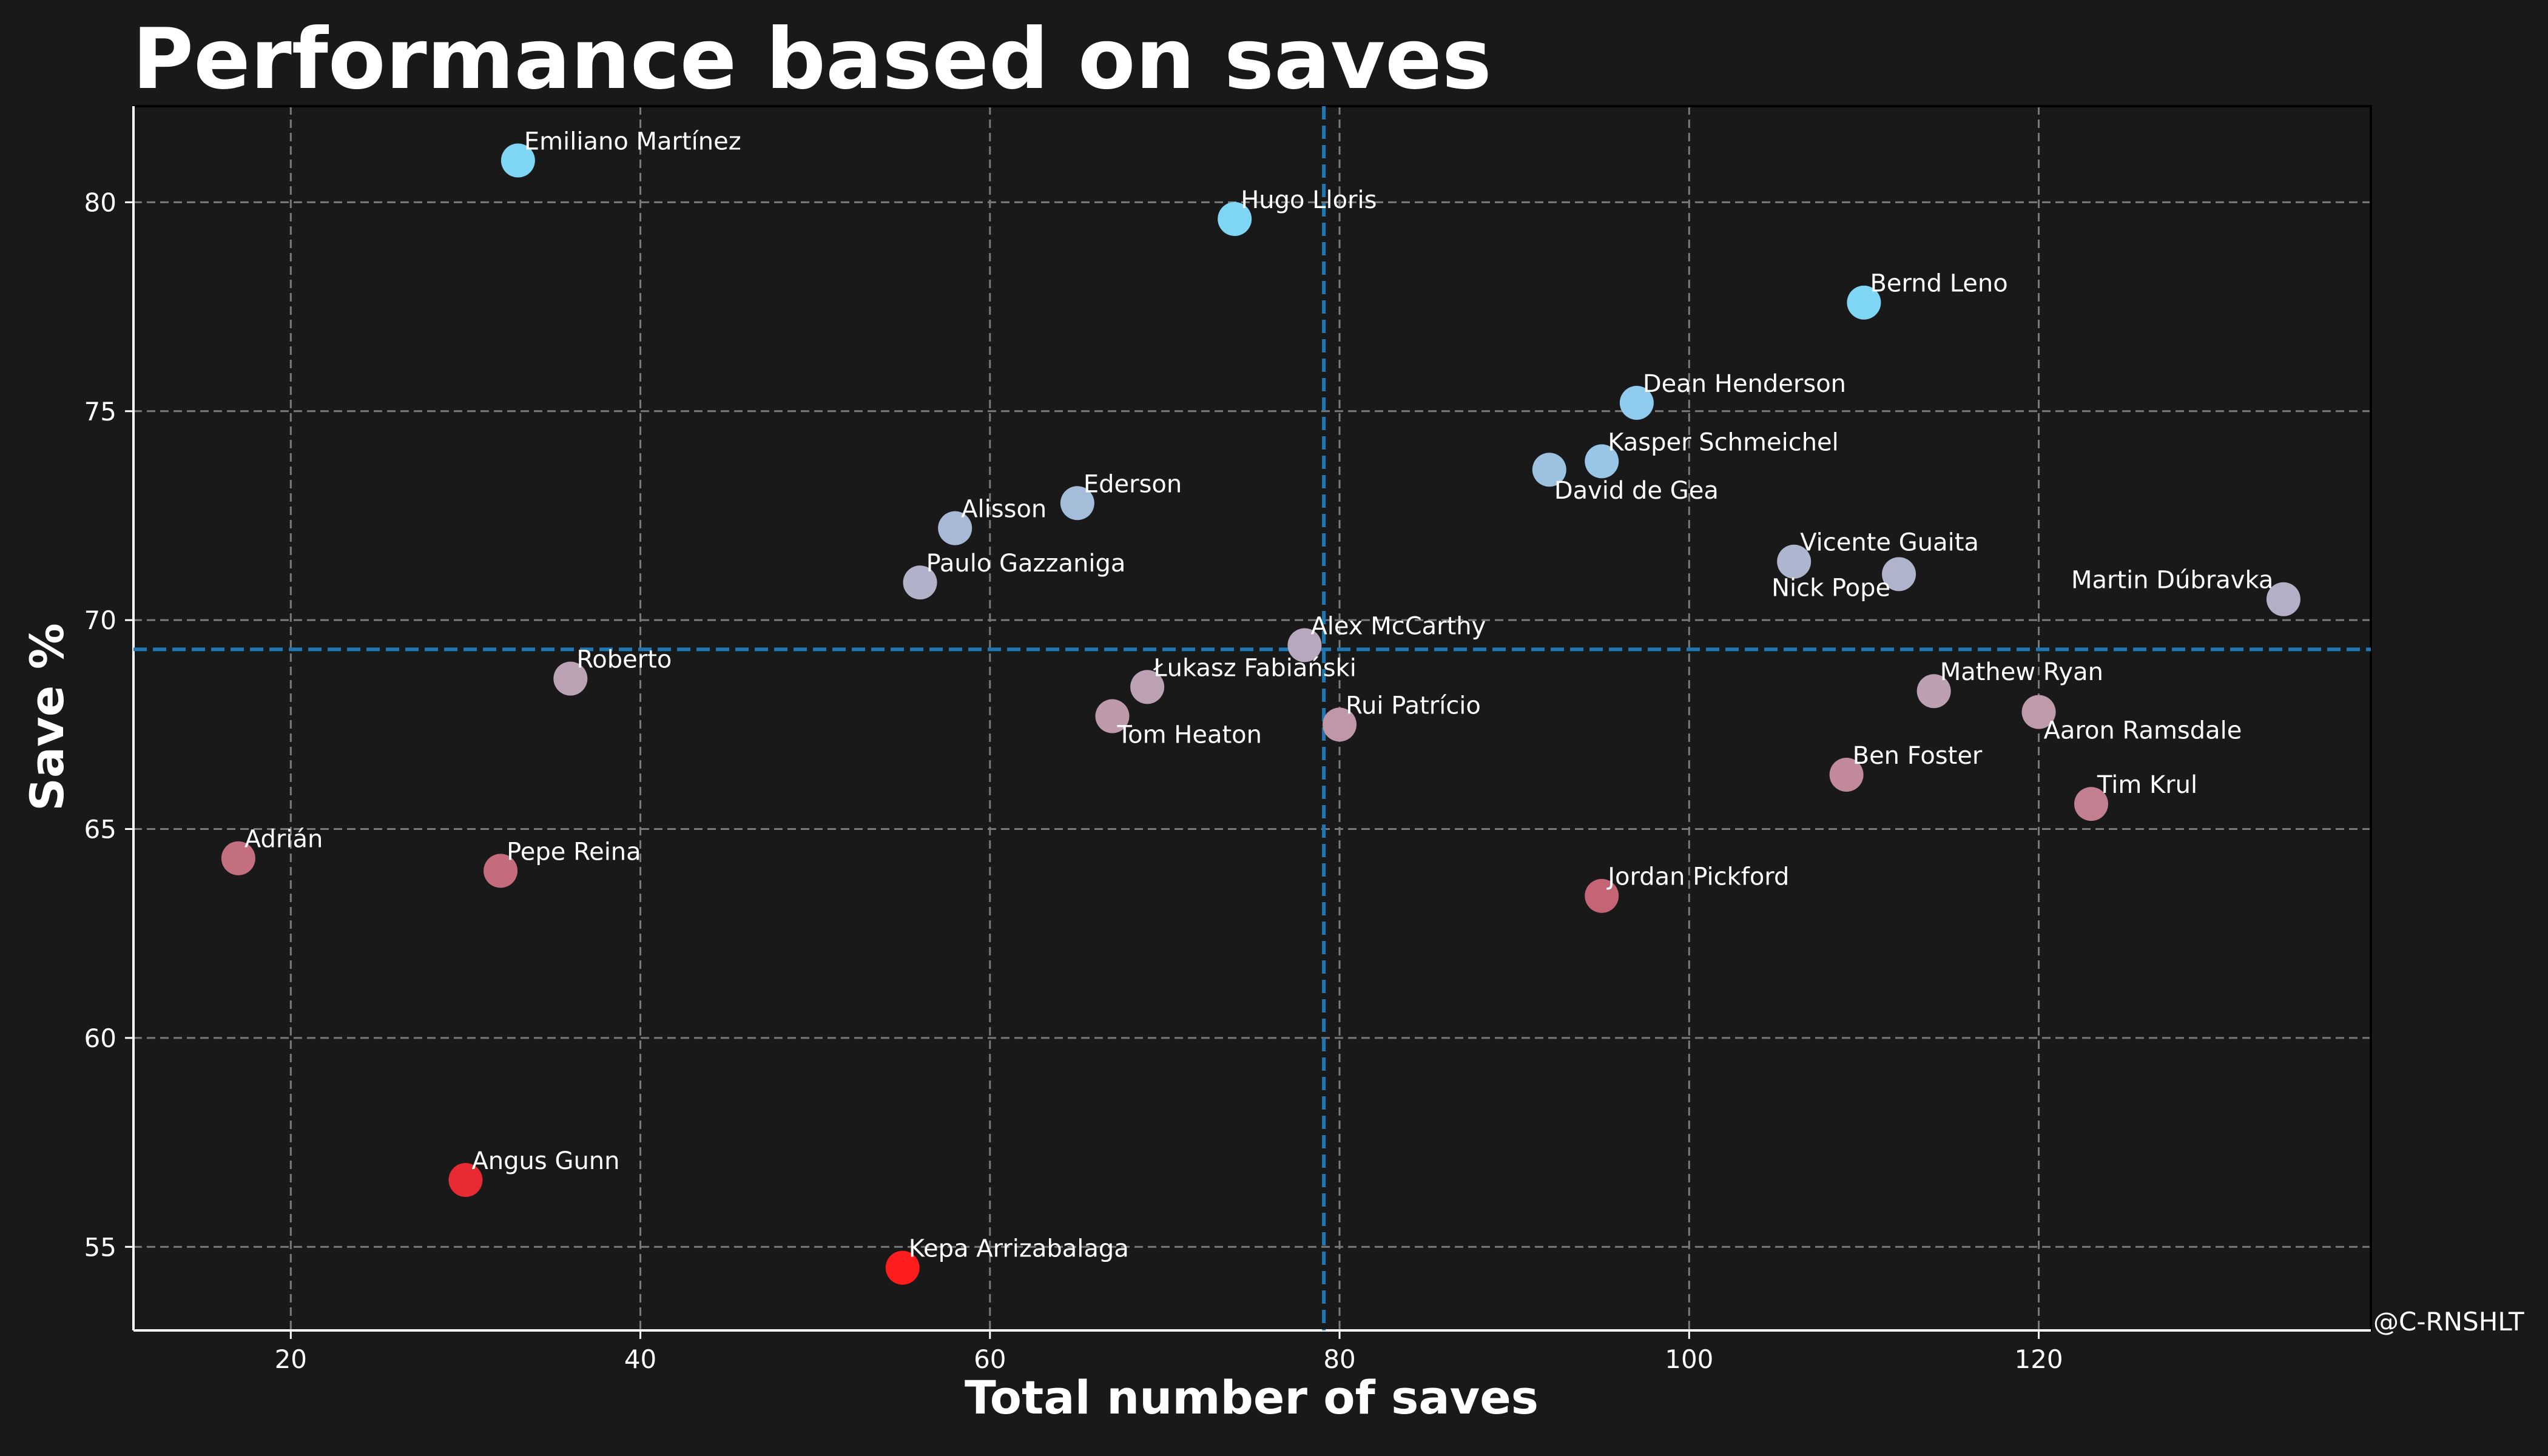 This screenshot has height=1456, width=2548. What do you see at coordinates (1889, 543) in the screenshot?
I see `point-label: Vicente Guaita` at bounding box center [1889, 543].